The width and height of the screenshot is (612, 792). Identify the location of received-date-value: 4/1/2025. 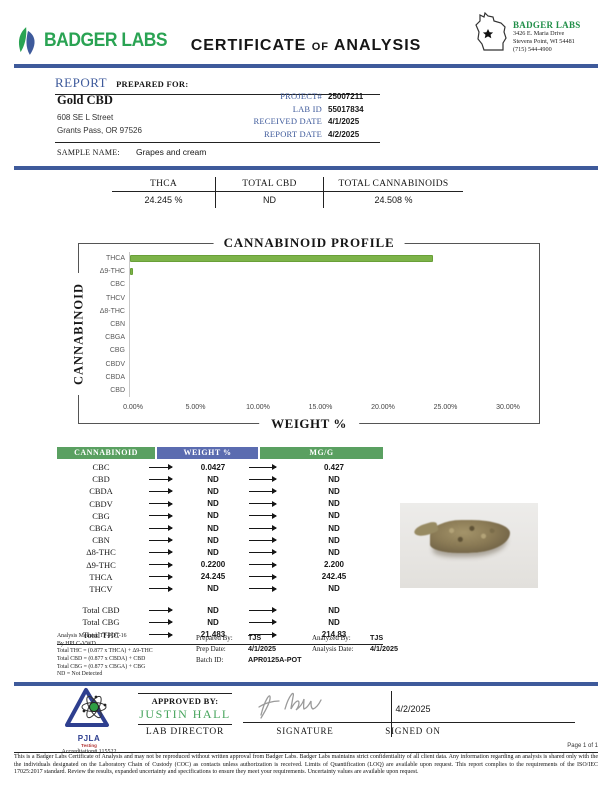
(344, 121).